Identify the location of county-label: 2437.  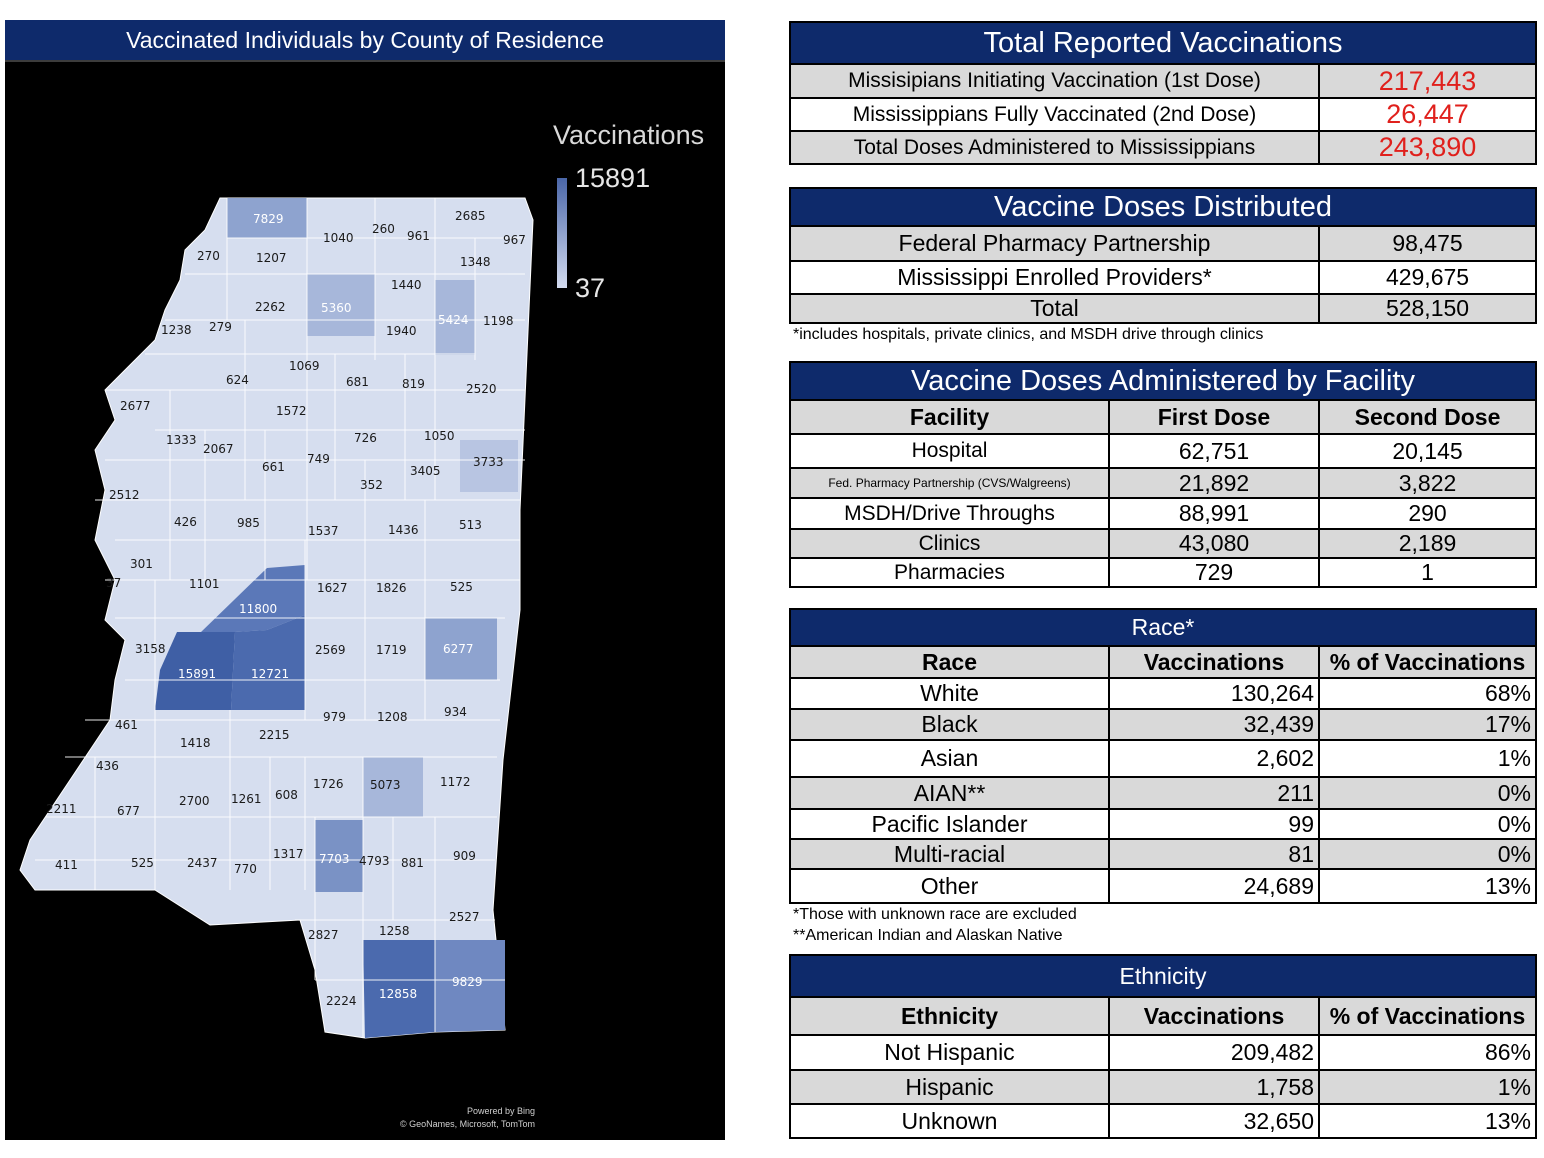
(202, 863).